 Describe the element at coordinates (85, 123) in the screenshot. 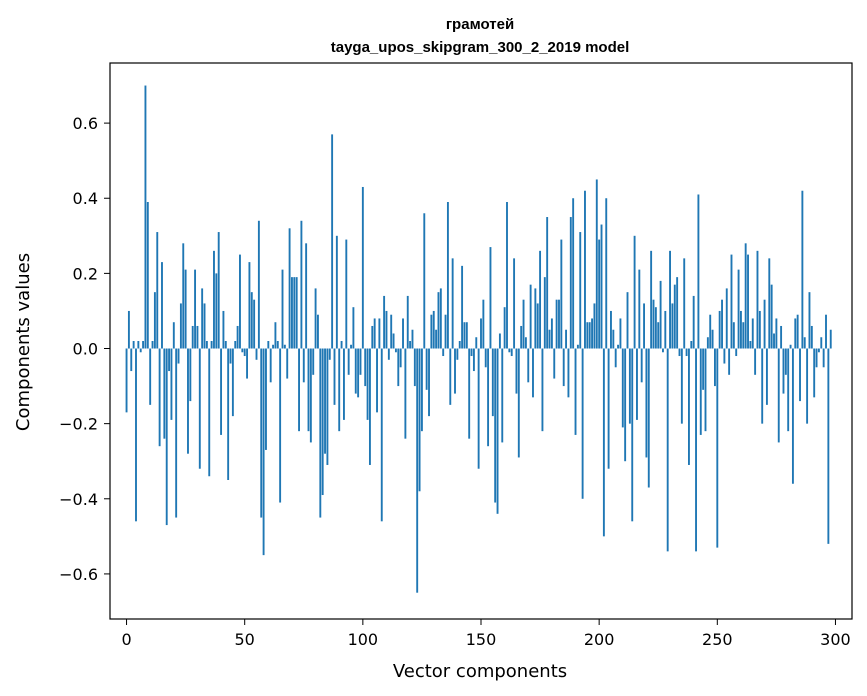

I see `y-tick-label: 0.6` at that location.